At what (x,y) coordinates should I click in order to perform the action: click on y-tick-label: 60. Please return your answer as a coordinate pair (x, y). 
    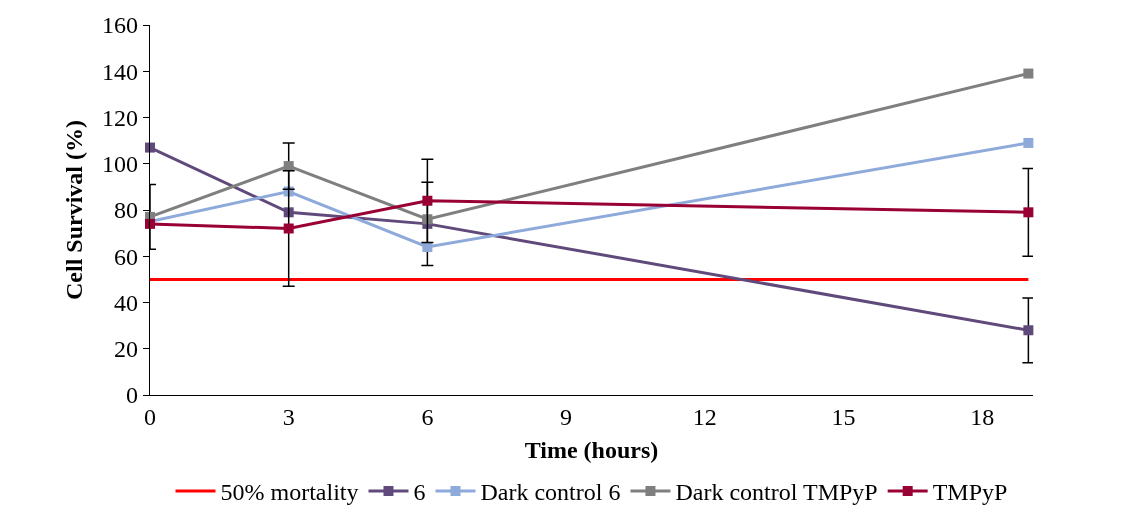
    Looking at the image, I should click on (126, 256).